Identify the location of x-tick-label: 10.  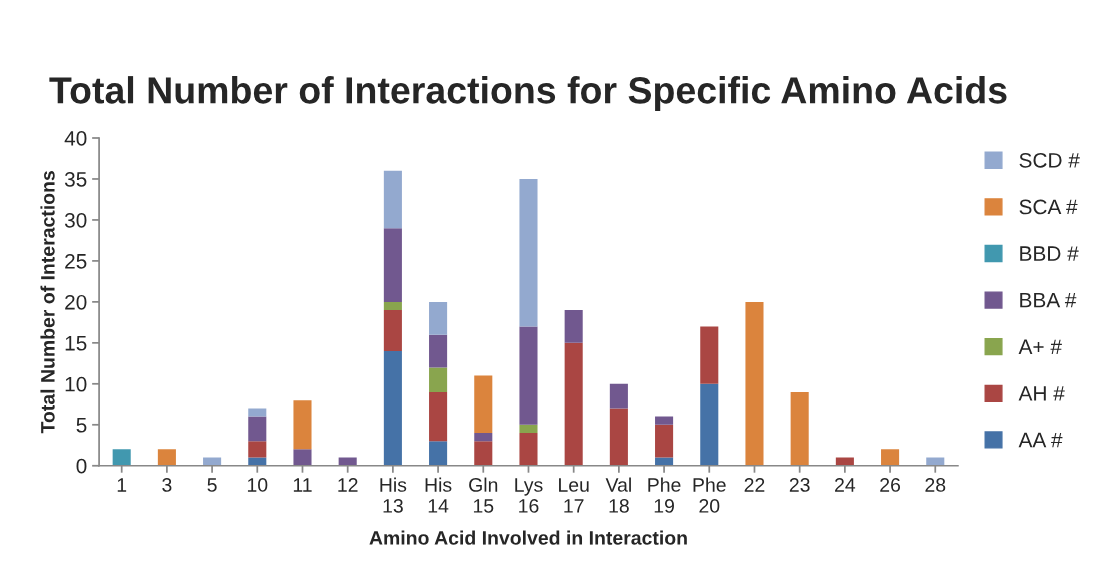
(257, 485).